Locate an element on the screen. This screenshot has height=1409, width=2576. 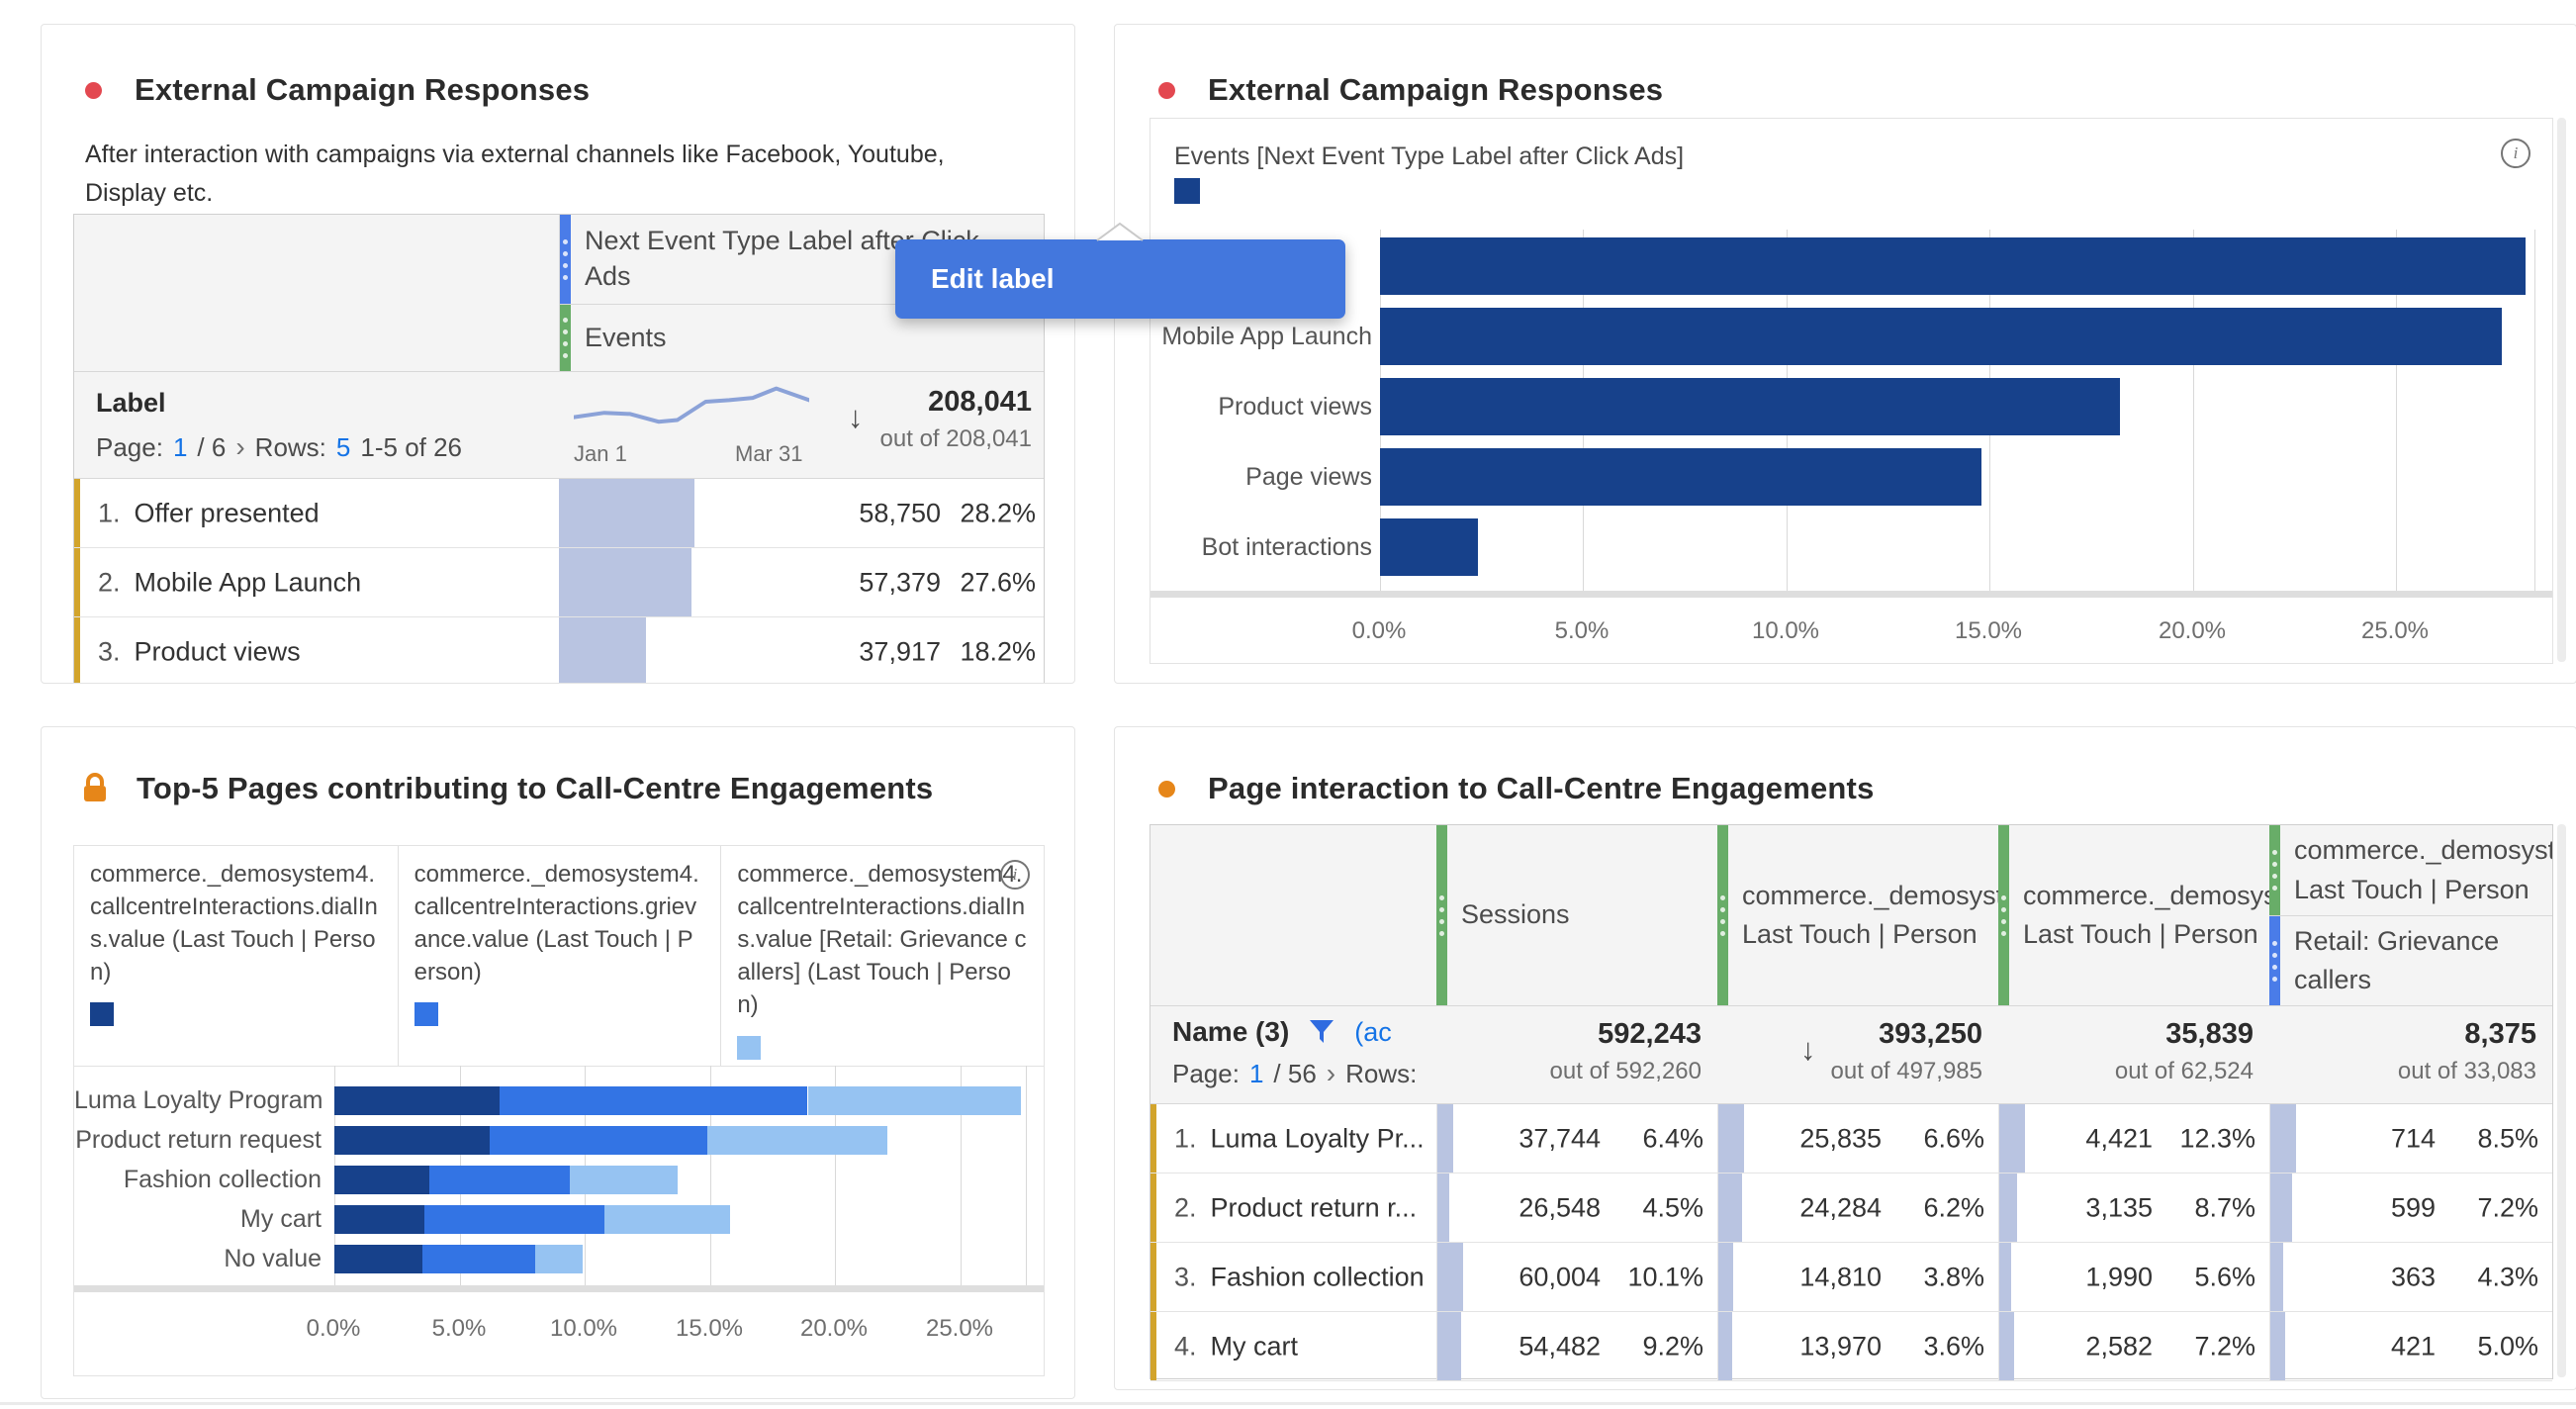
column-header-sessions: Sessions is located at coordinates (1576, 915).